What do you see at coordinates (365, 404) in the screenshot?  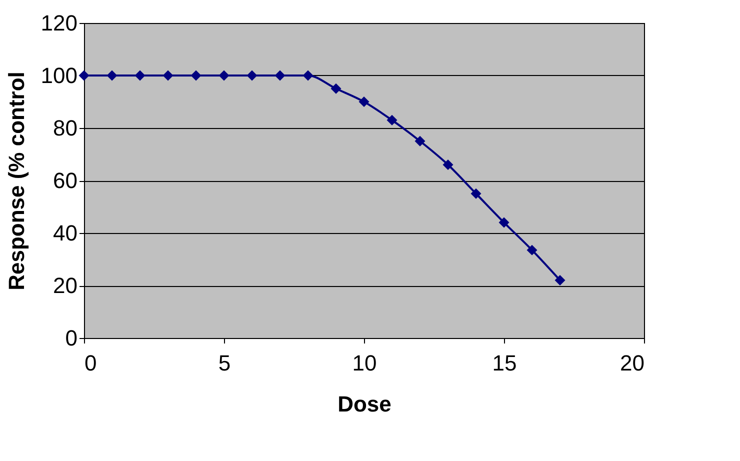 I see `x-axis-title: Dose` at bounding box center [365, 404].